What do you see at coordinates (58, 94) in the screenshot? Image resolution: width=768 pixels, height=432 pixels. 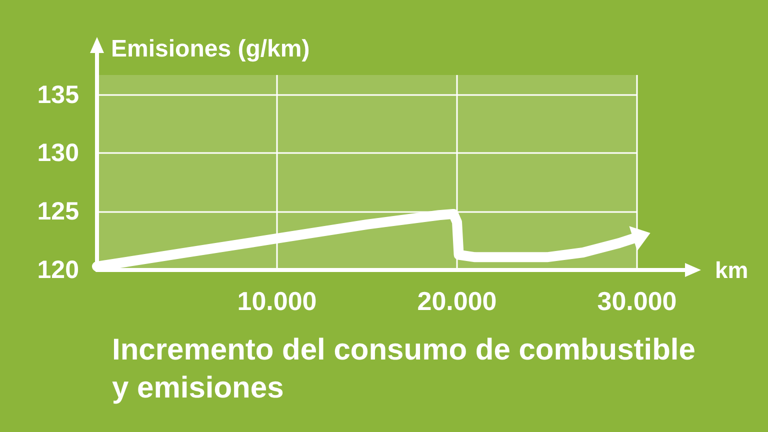 I see `y-tick-label: 135` at bounding box center [58, 94].